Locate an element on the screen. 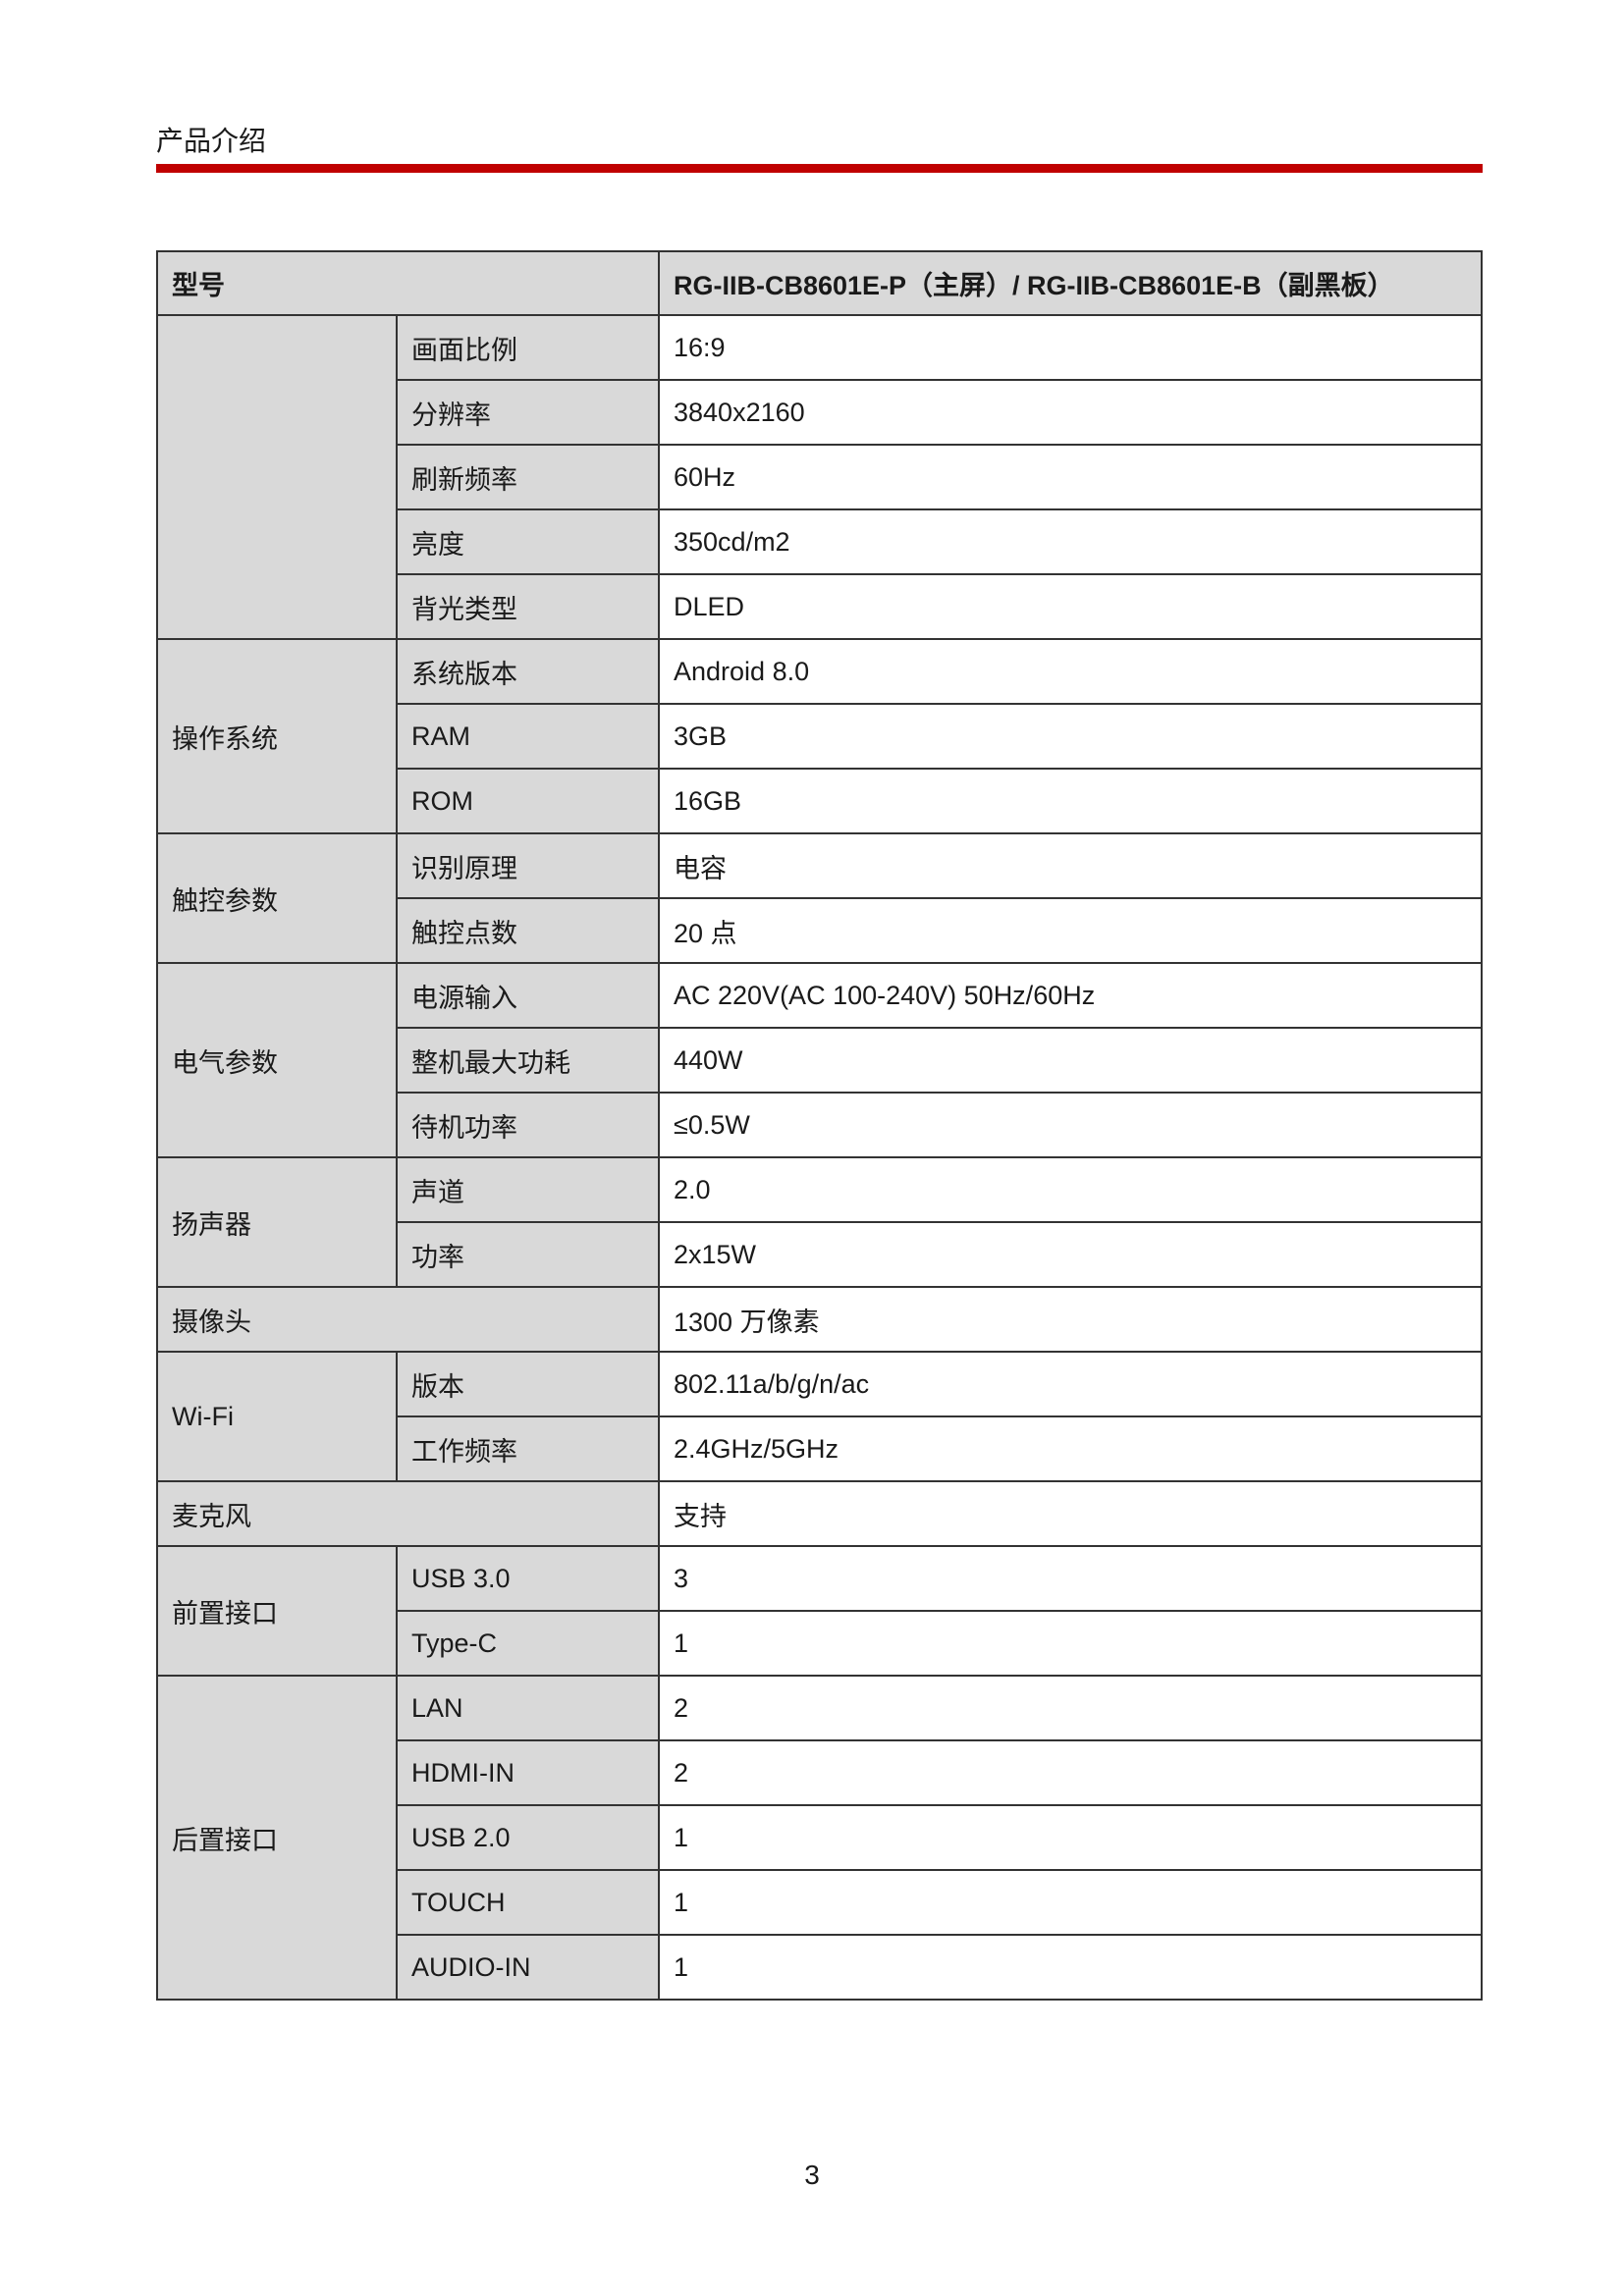  param-label: 分辨率 is located at coordinates (528, 412).